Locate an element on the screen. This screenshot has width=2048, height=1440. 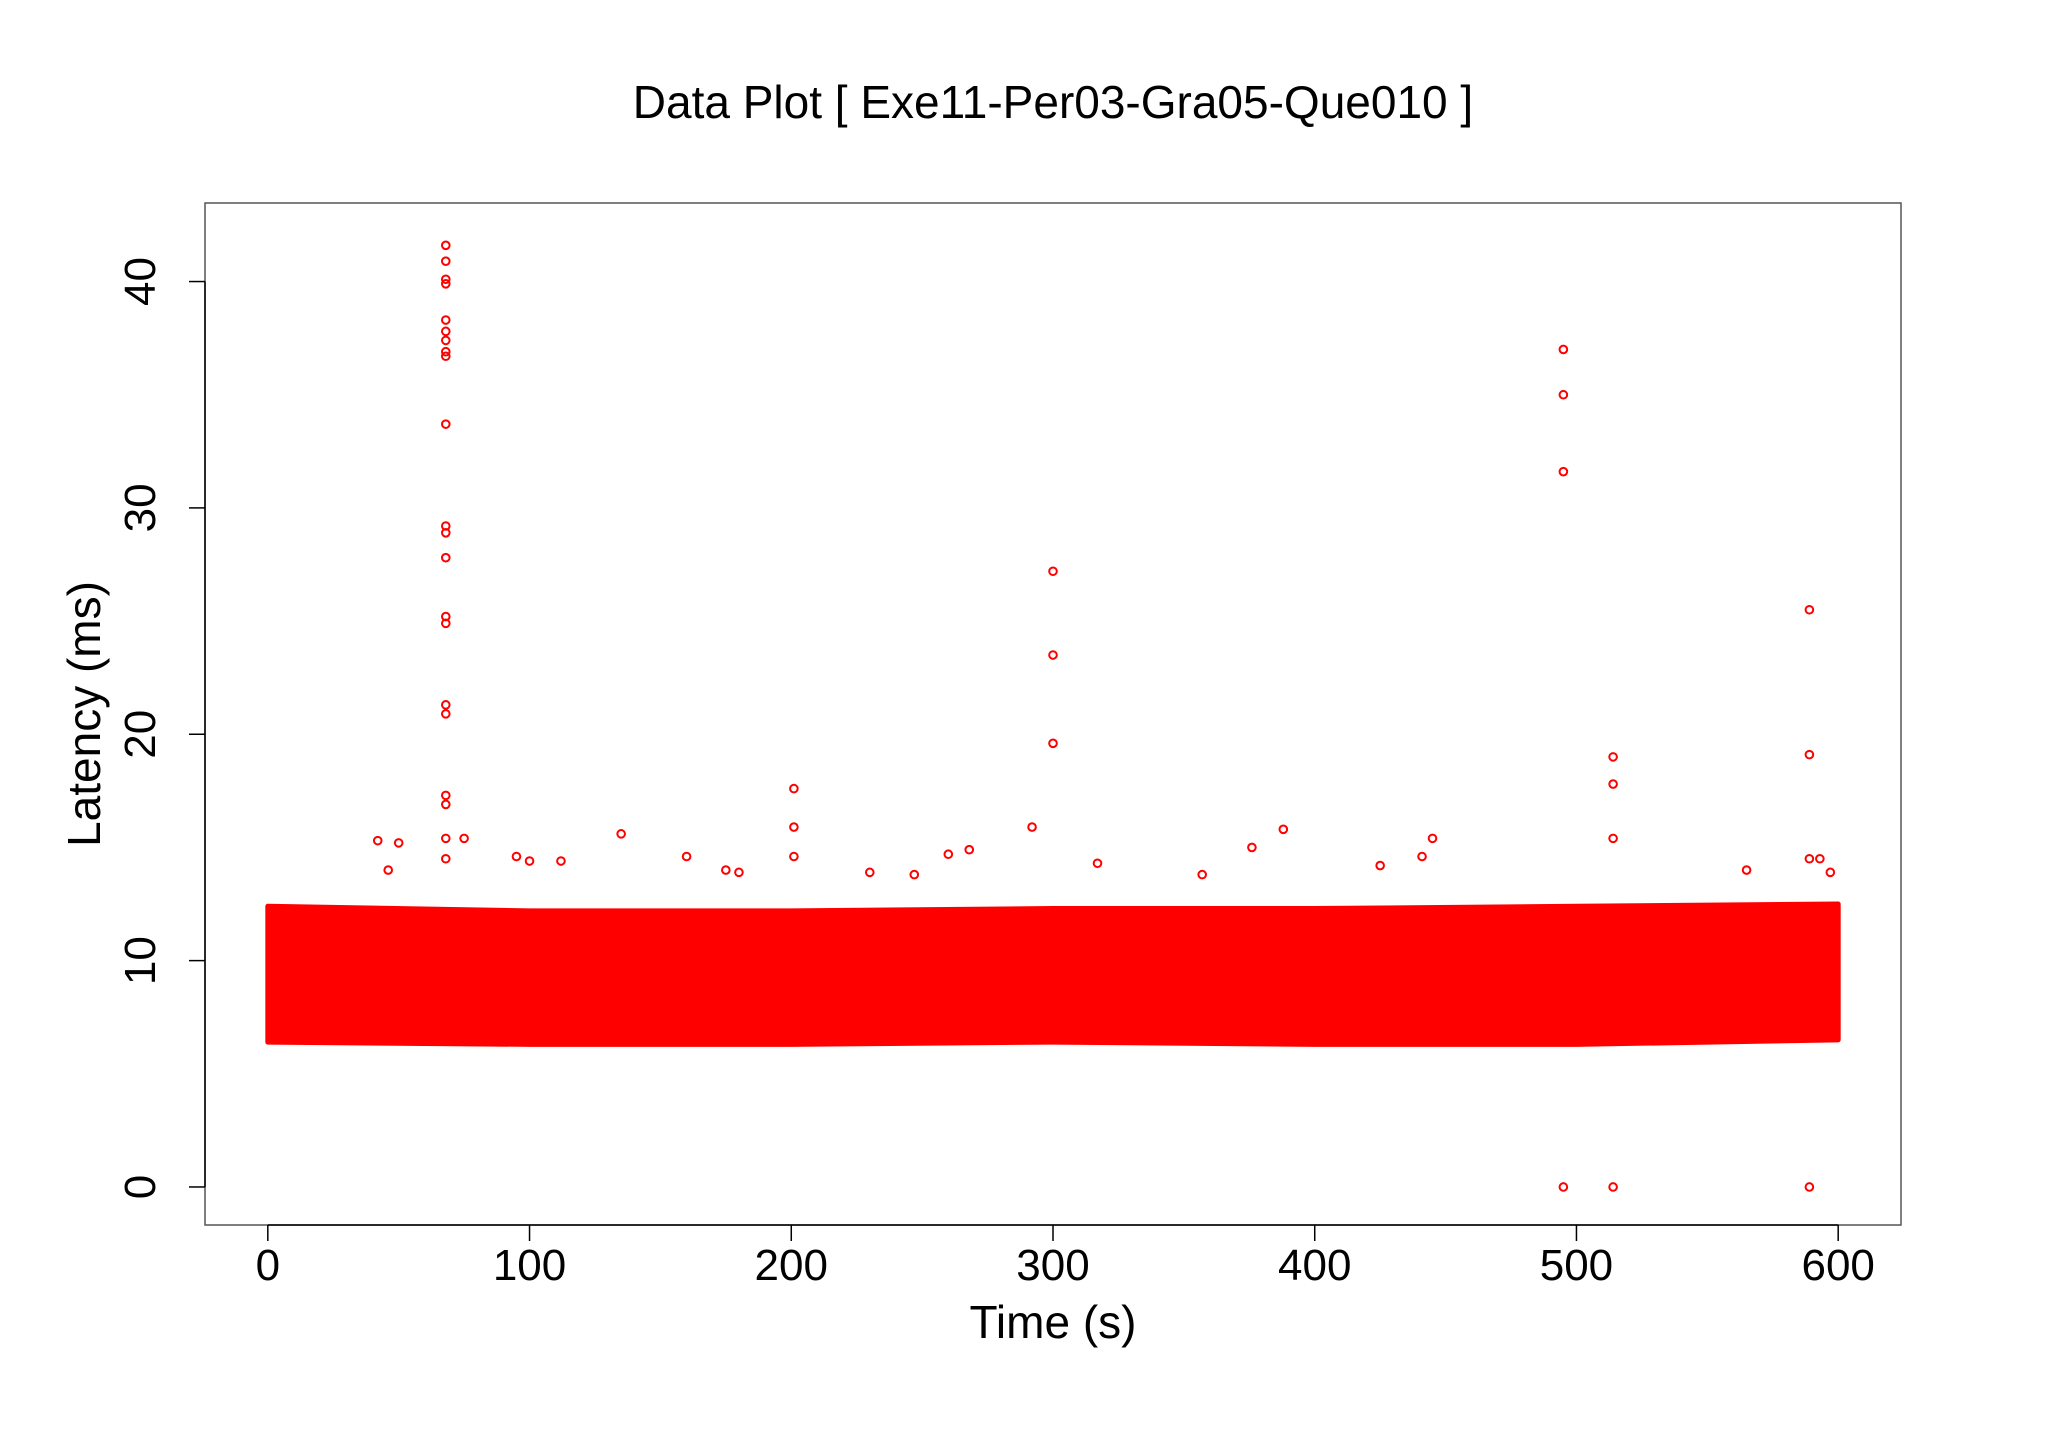
x-tick-label: 100 is located at coordinates (529, 1265).